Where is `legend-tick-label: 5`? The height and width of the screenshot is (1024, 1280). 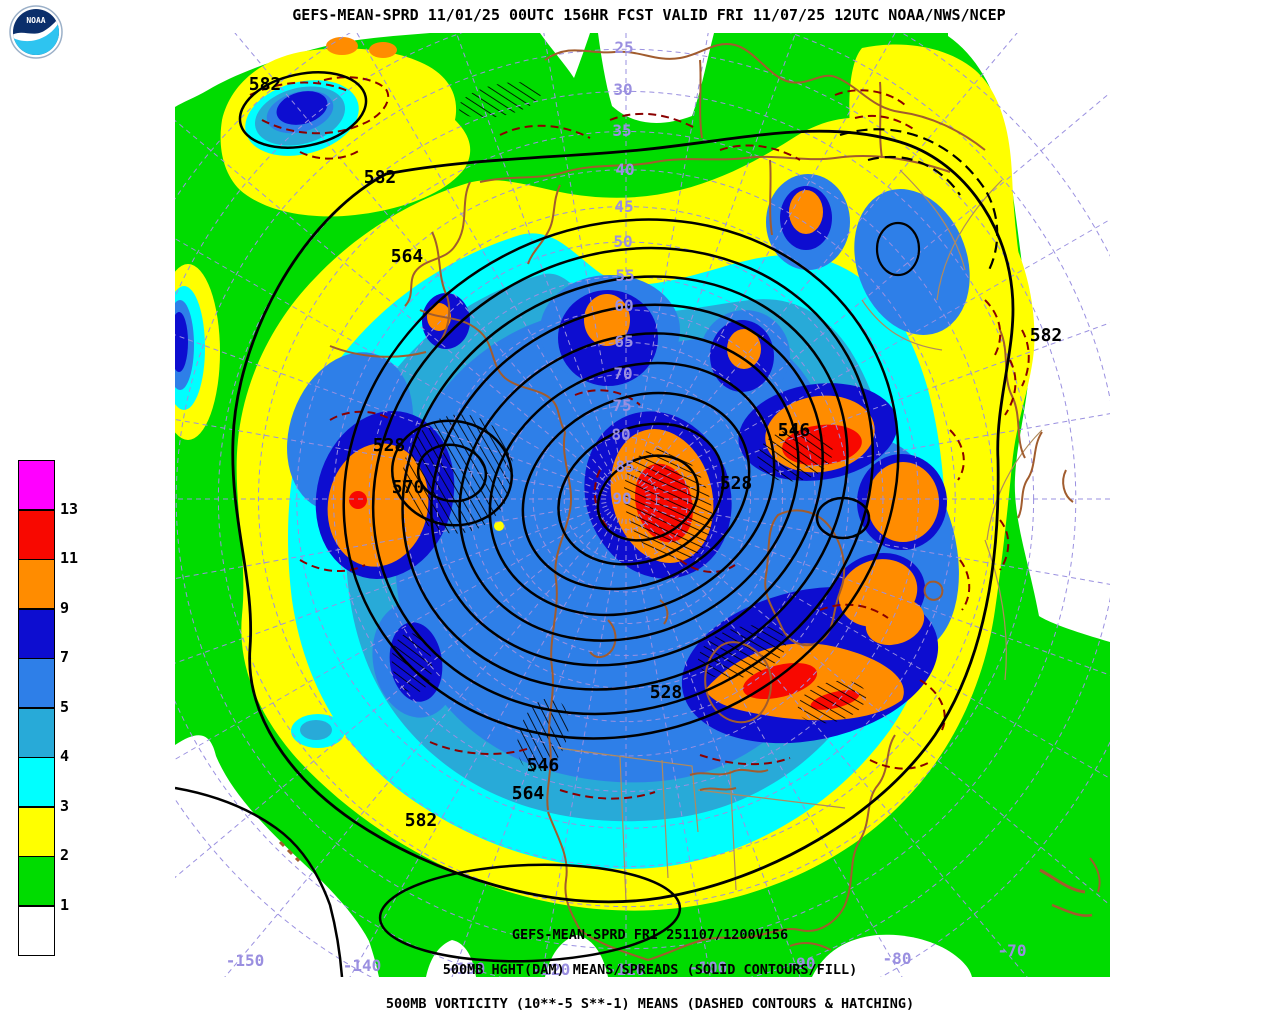 legend-tick-label: 5 is located at coordinates (65, 706).